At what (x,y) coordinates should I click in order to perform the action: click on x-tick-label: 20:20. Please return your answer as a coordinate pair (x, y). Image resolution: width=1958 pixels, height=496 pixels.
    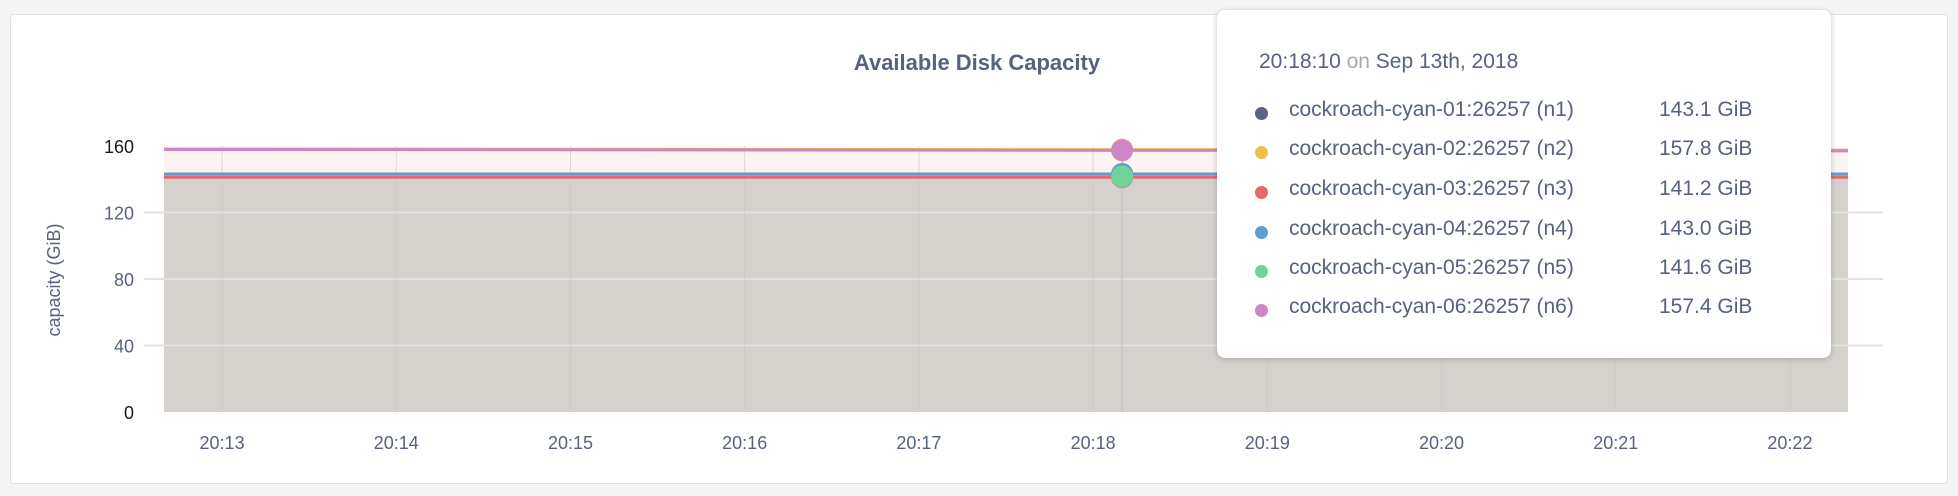
    Looking at the image, I should click on (1441, 443).